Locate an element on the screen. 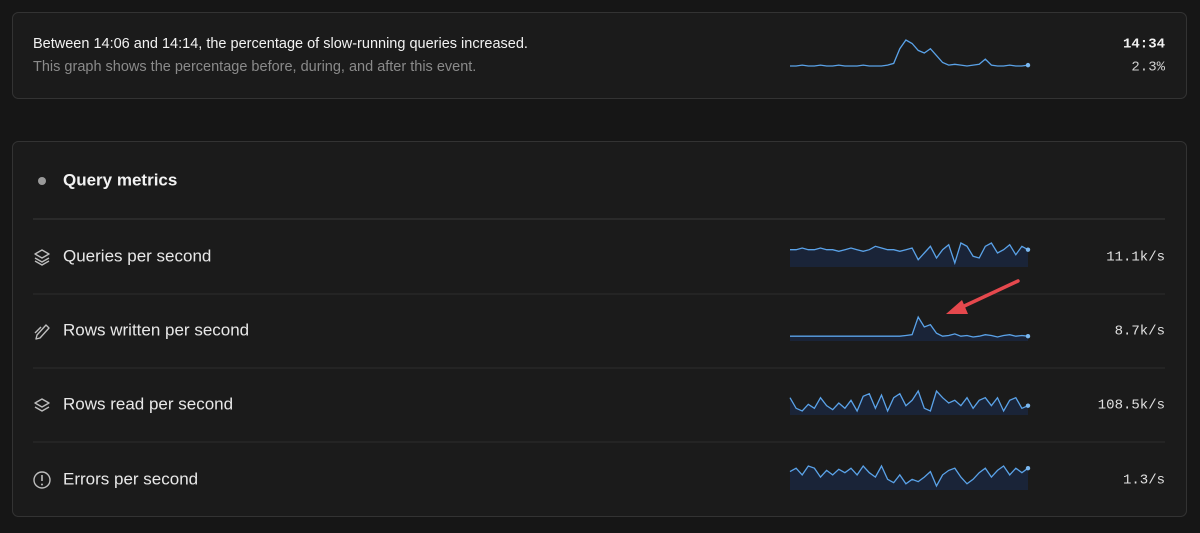 The image size is (1200, 533). icon-read is located at coordinates (42, 405).